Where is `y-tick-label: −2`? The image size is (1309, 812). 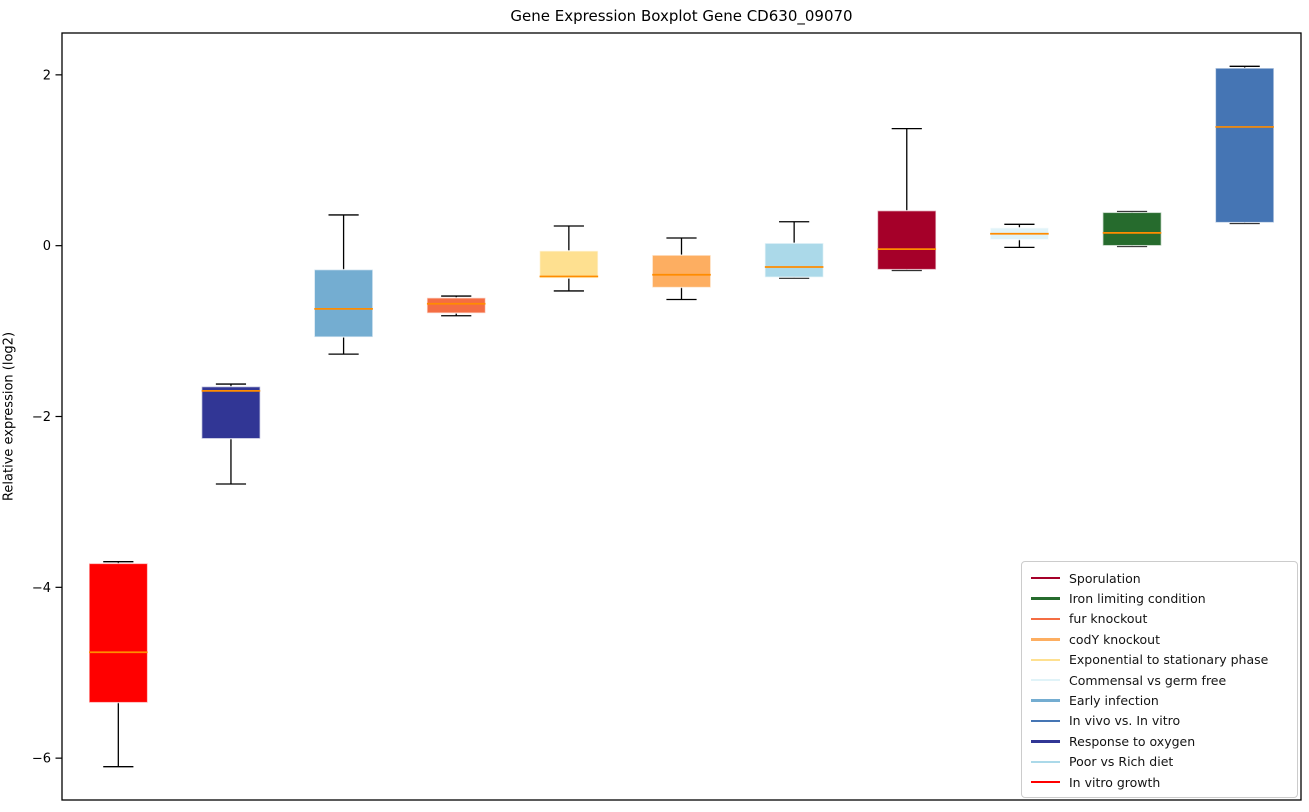
y-tick-label: −2 is located at coordinates (41, 417).